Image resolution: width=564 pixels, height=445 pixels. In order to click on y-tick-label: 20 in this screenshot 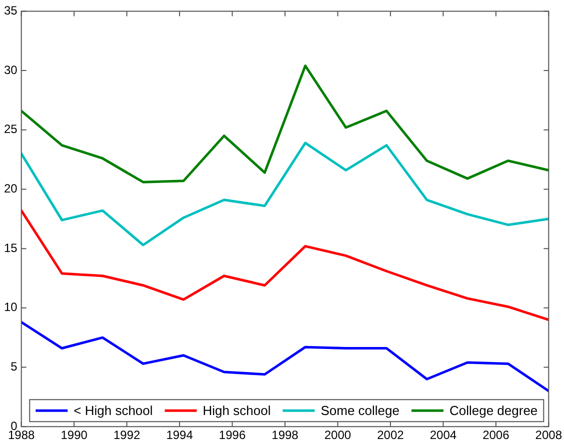, I will do `click(11, 189)`.